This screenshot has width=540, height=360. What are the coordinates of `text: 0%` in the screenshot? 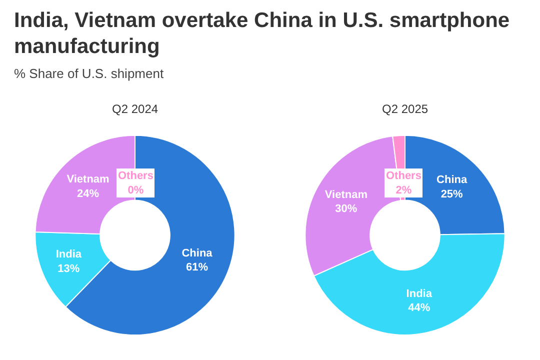 It's located at (136, 190).